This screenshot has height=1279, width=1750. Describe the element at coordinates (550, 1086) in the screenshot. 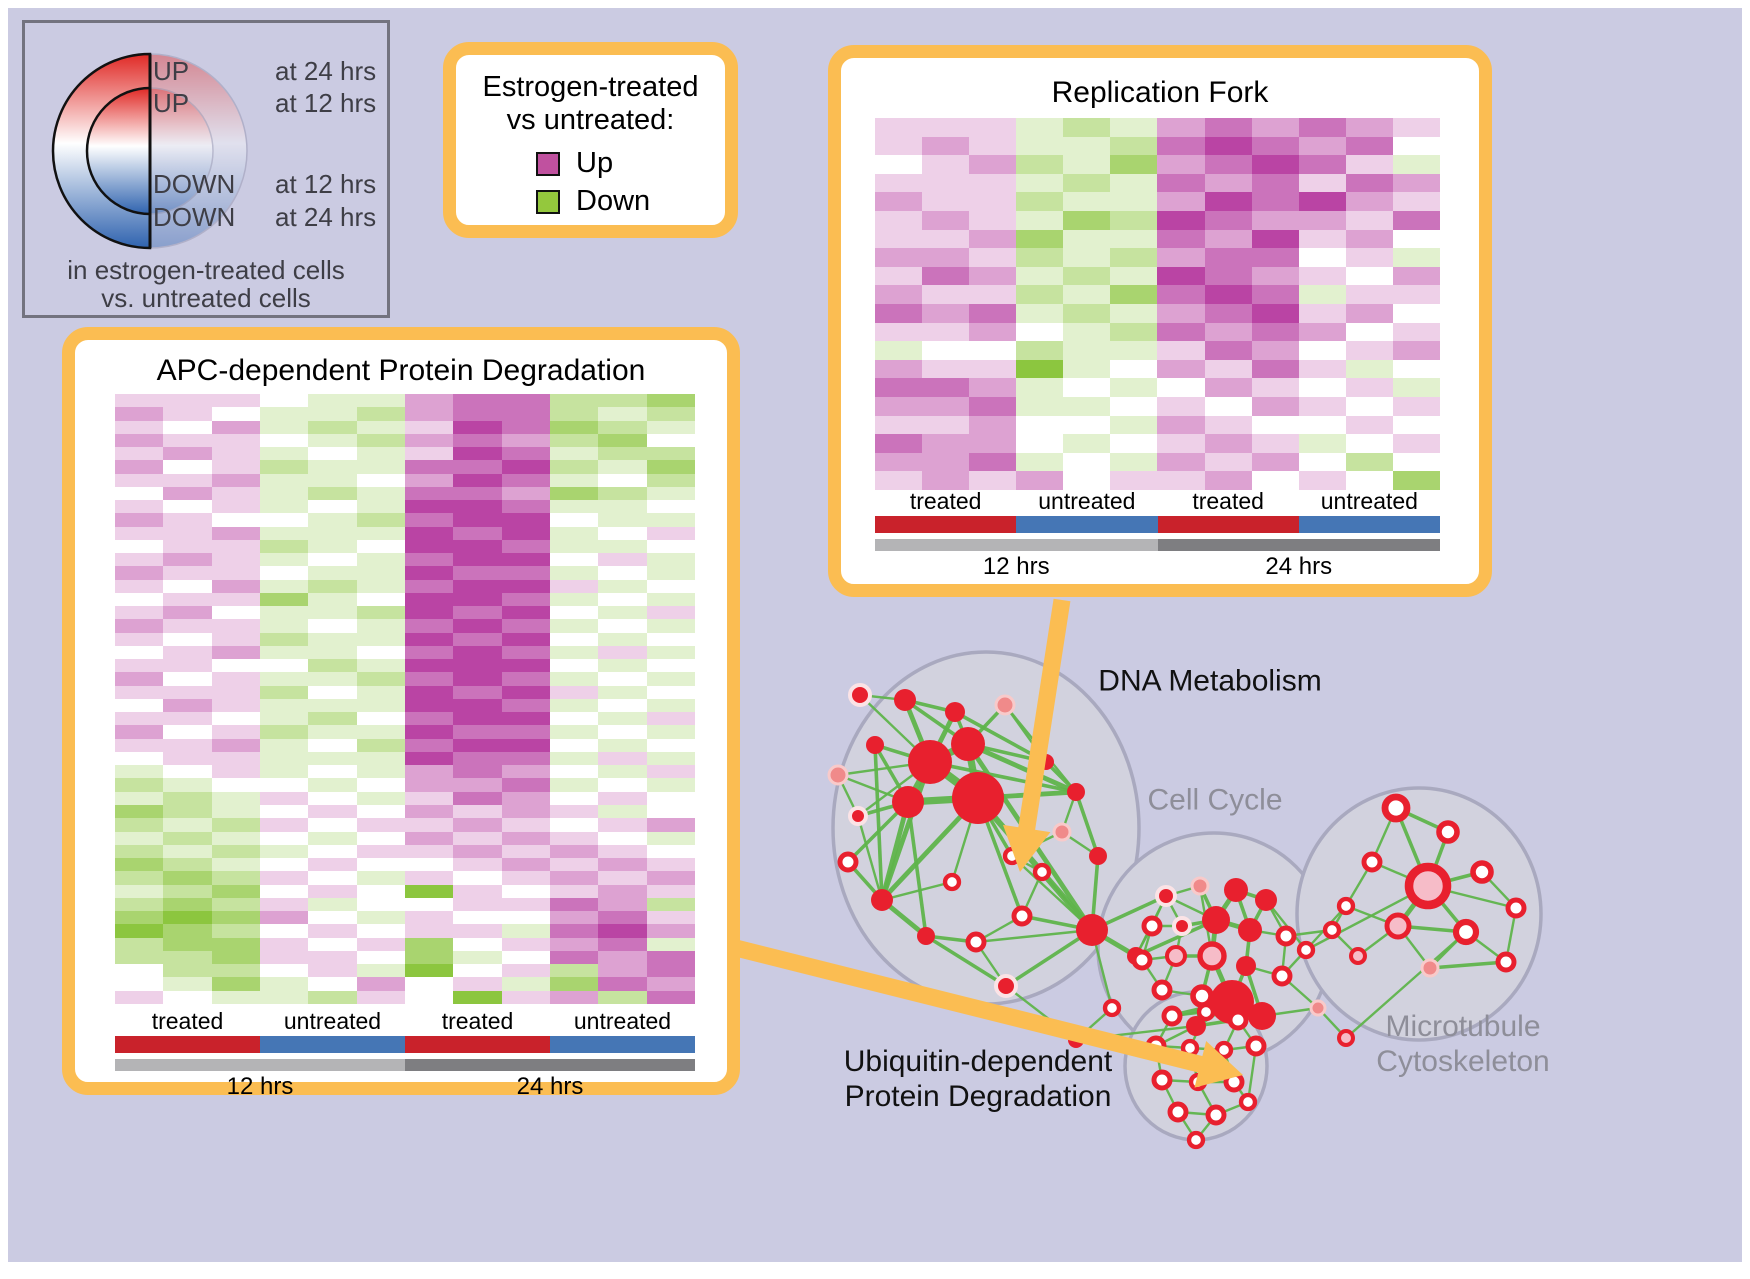

I see `time-label: 24 hrs` at that location.